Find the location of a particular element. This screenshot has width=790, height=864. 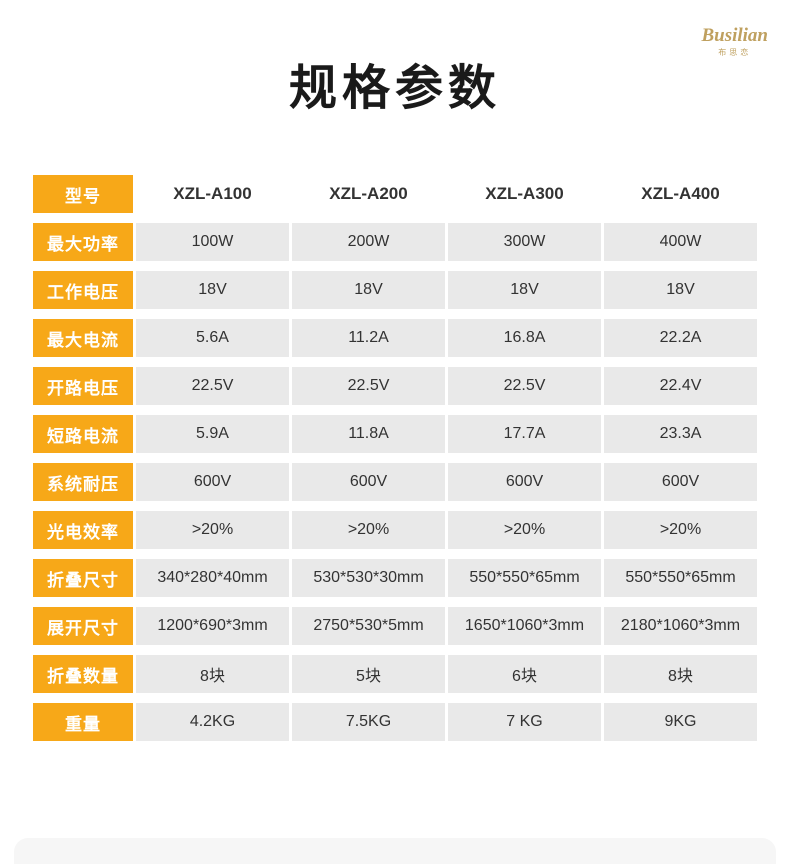

page-title: 规格参数 is located at coordinates (394, 88).